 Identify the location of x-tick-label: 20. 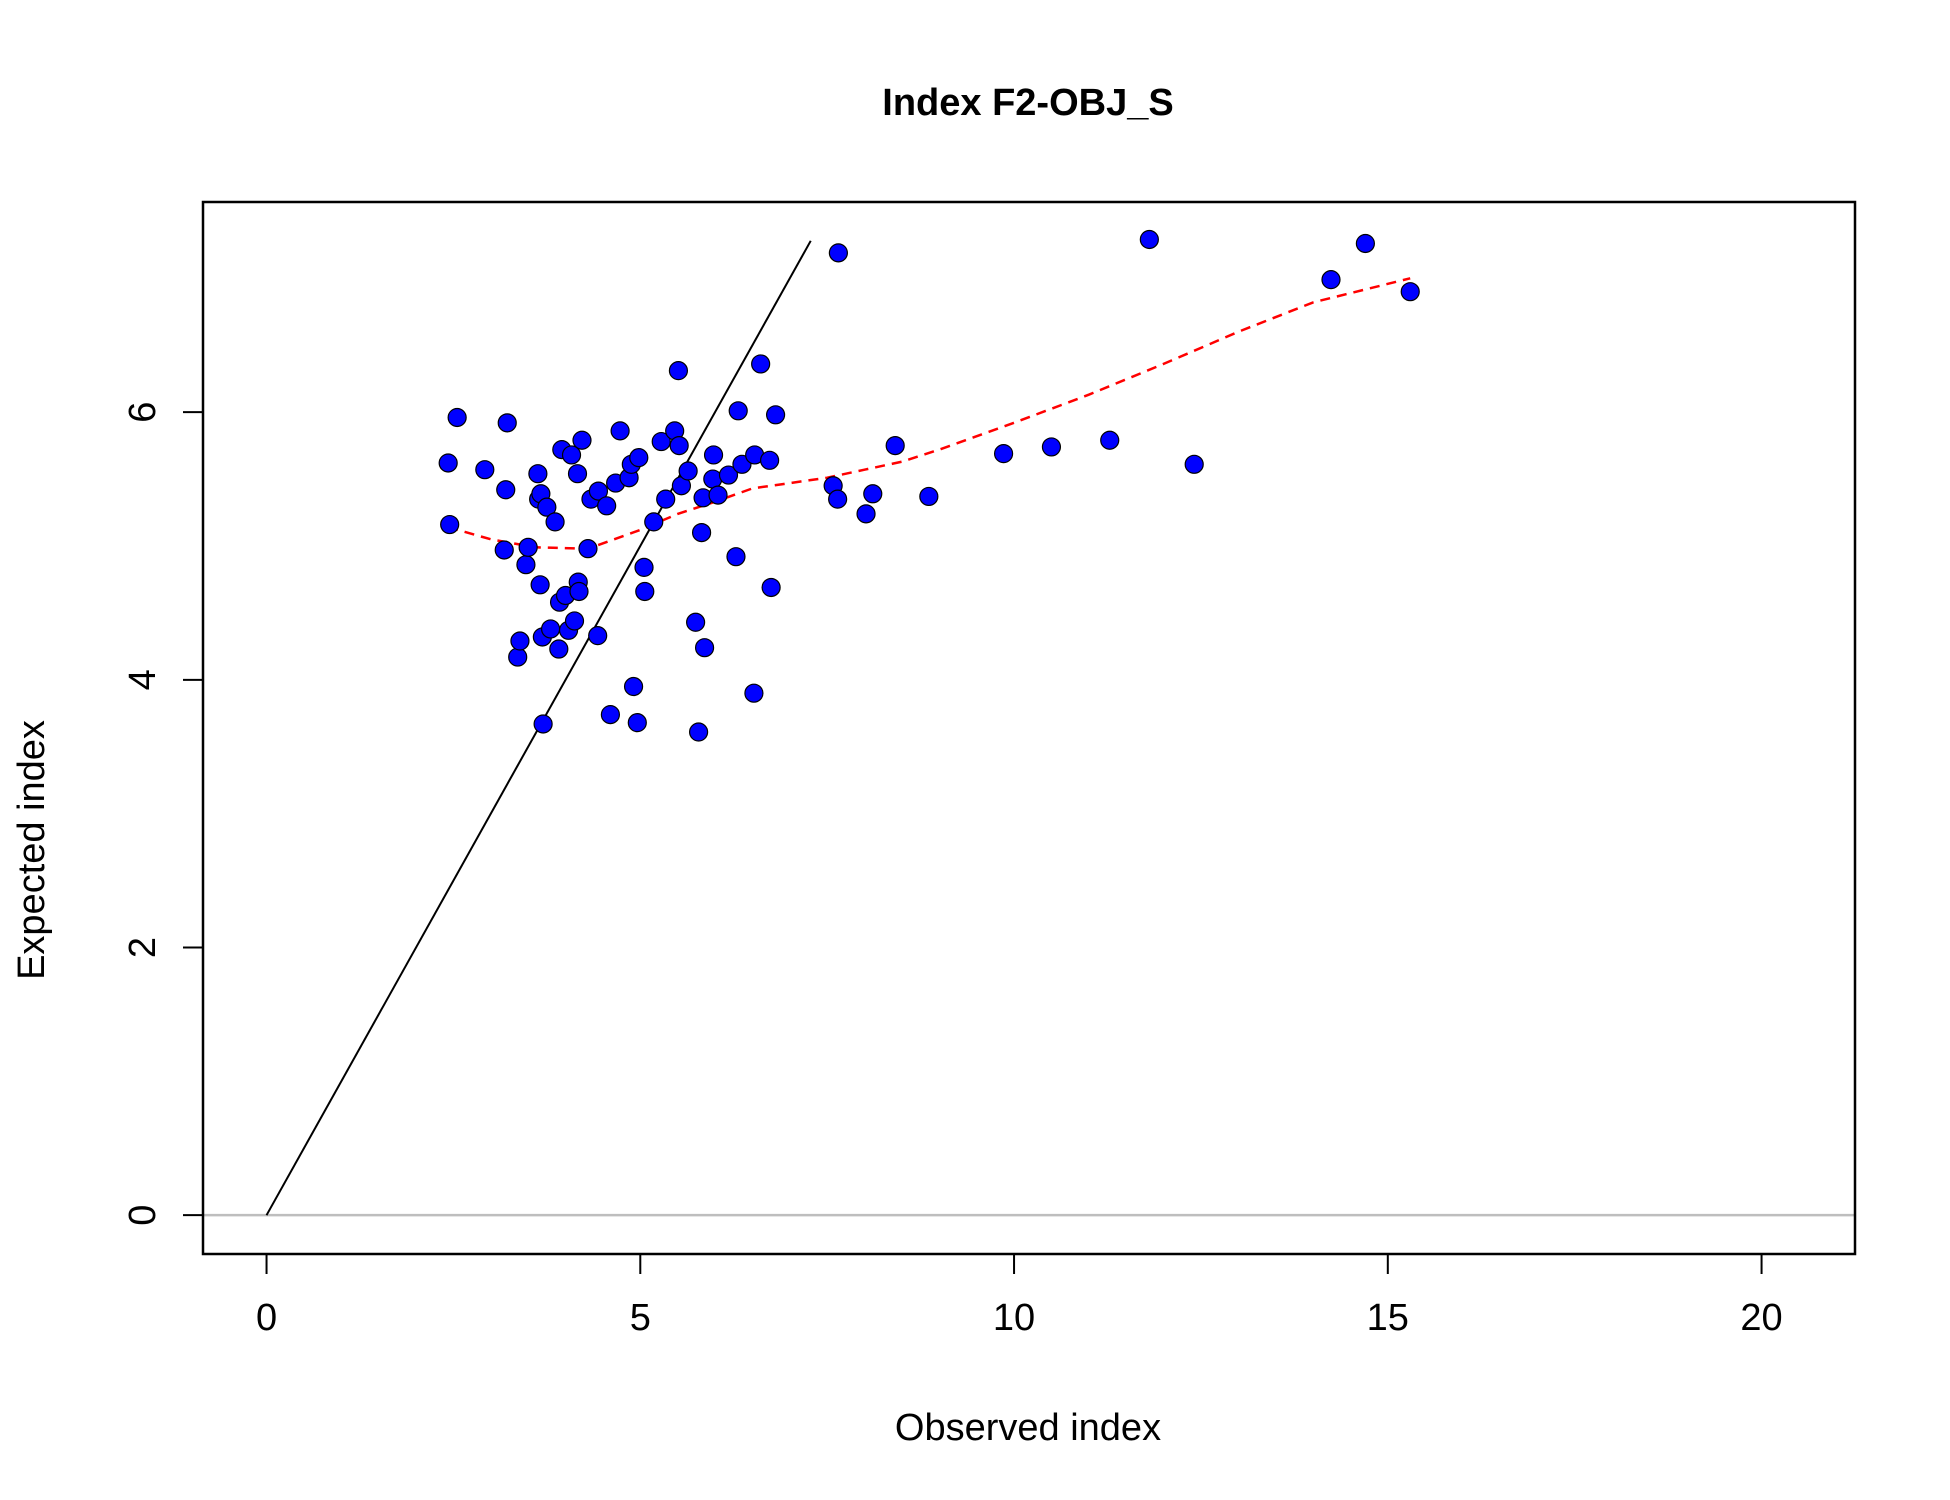
(1761, 1318).